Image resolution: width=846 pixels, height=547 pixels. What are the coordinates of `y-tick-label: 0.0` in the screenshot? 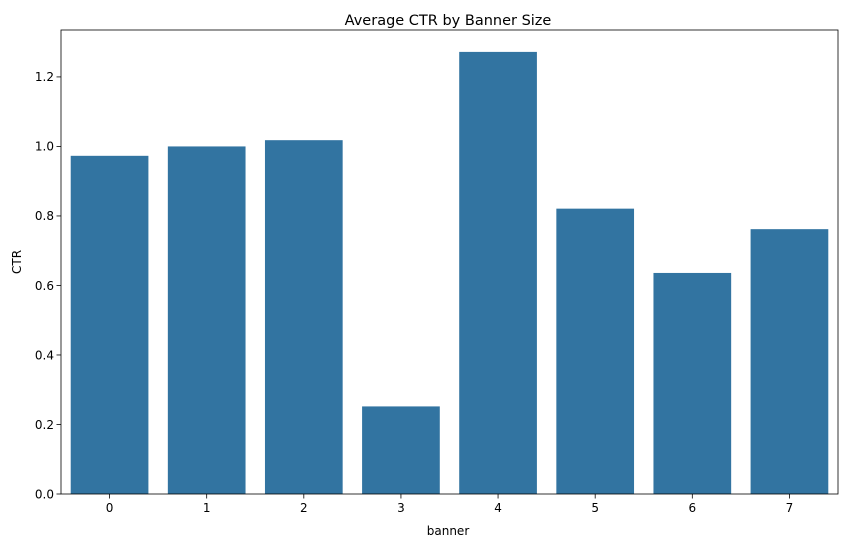 It's located at (44, 494).